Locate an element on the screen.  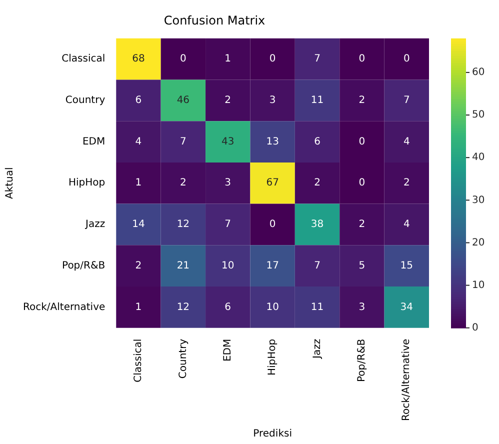
data-label: 34 is located at coordinates (407, 307).